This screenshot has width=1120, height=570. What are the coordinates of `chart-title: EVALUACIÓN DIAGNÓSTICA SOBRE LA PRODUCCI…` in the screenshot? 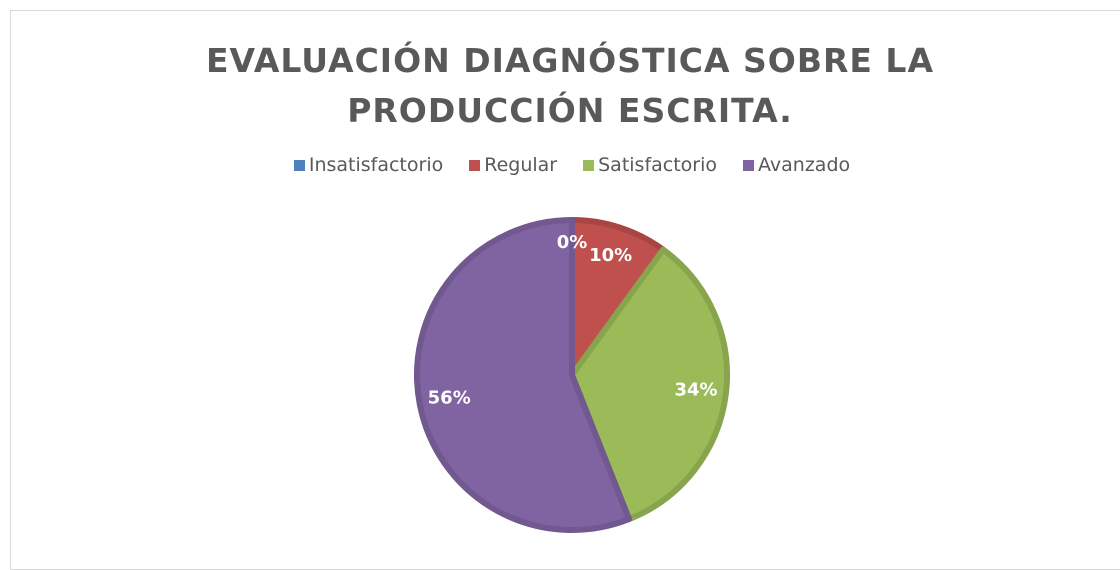 It's located at (570, 85).